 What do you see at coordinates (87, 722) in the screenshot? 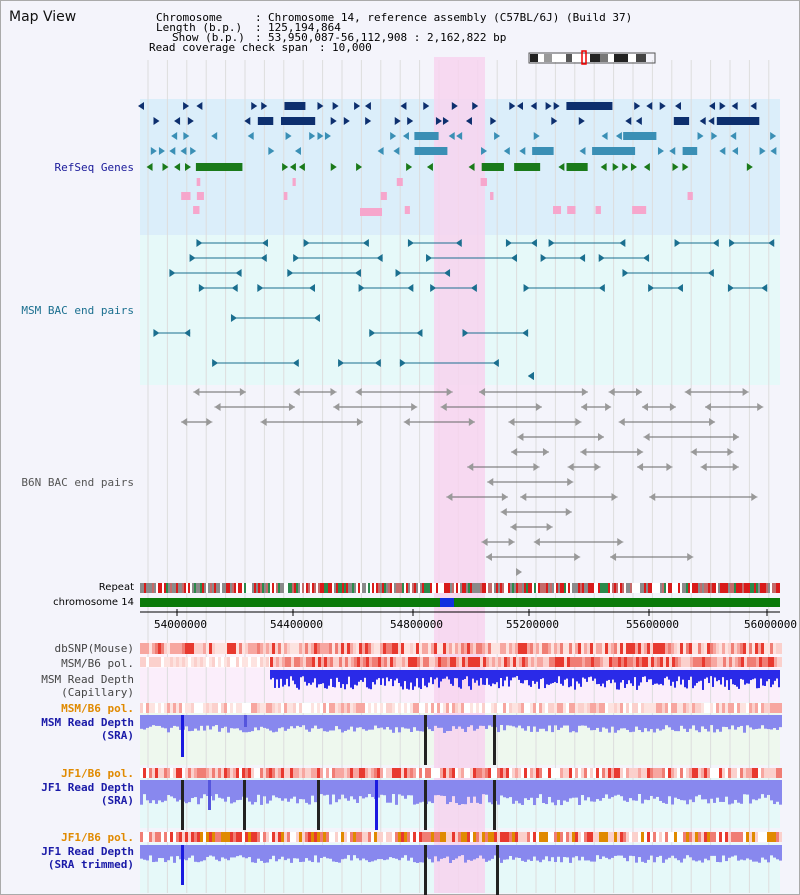
I see `msm-read-depth-sra-label: MSM Read Depth` at bounding box center [87, 722].